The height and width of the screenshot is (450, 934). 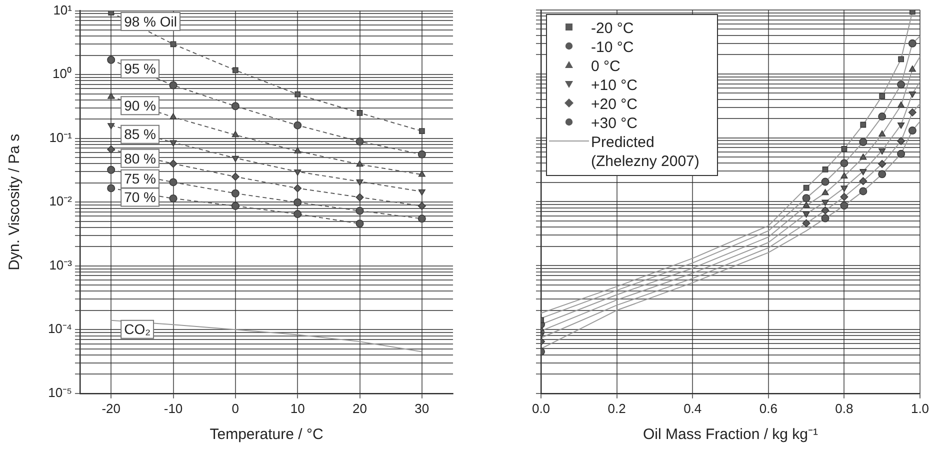 What do you see at coordinates (63, 10) in the screenshot?
I see `y-tick-label: 10¹` at bounding box center [63, 10].